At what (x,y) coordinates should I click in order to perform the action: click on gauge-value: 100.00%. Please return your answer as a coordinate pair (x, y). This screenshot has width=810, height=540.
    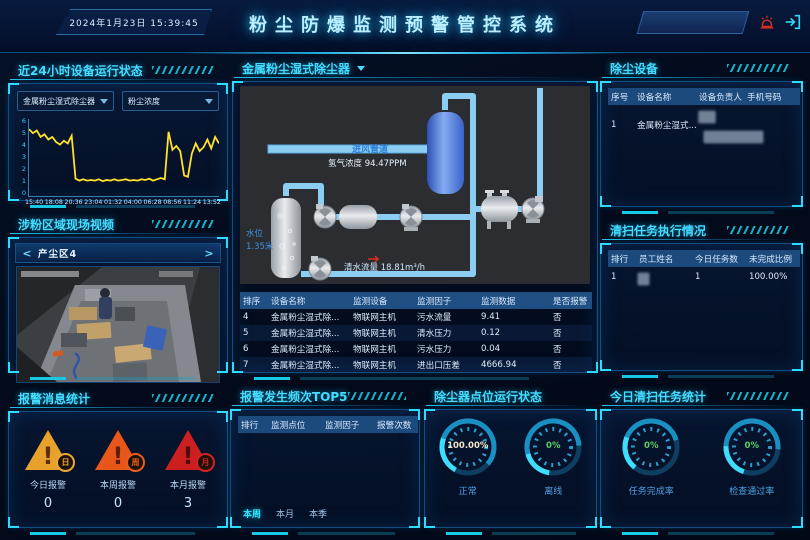
    Looking at the image, I should click on (468, 445).